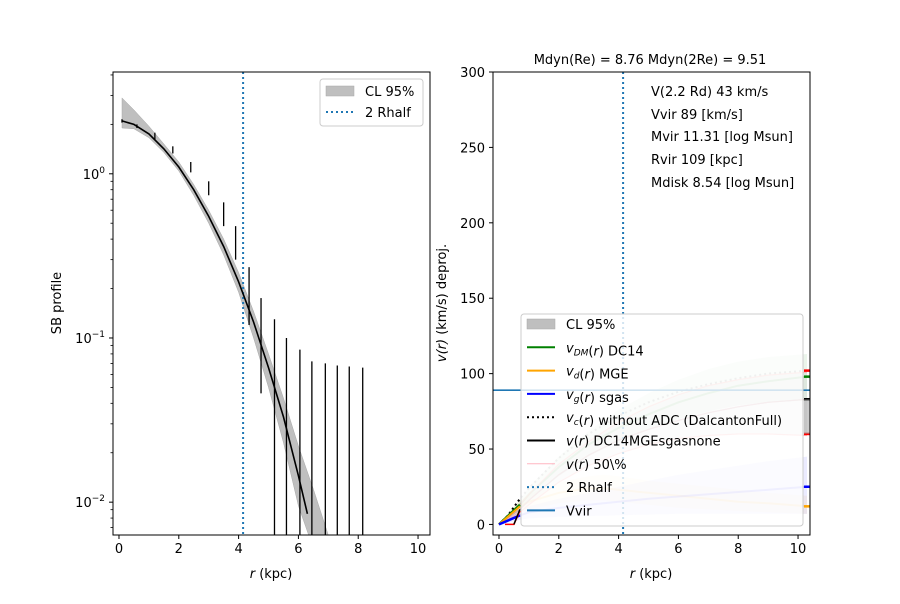  I want to click on left-x-ticks: 0 2 4 6 8 10, so click(270, 546).